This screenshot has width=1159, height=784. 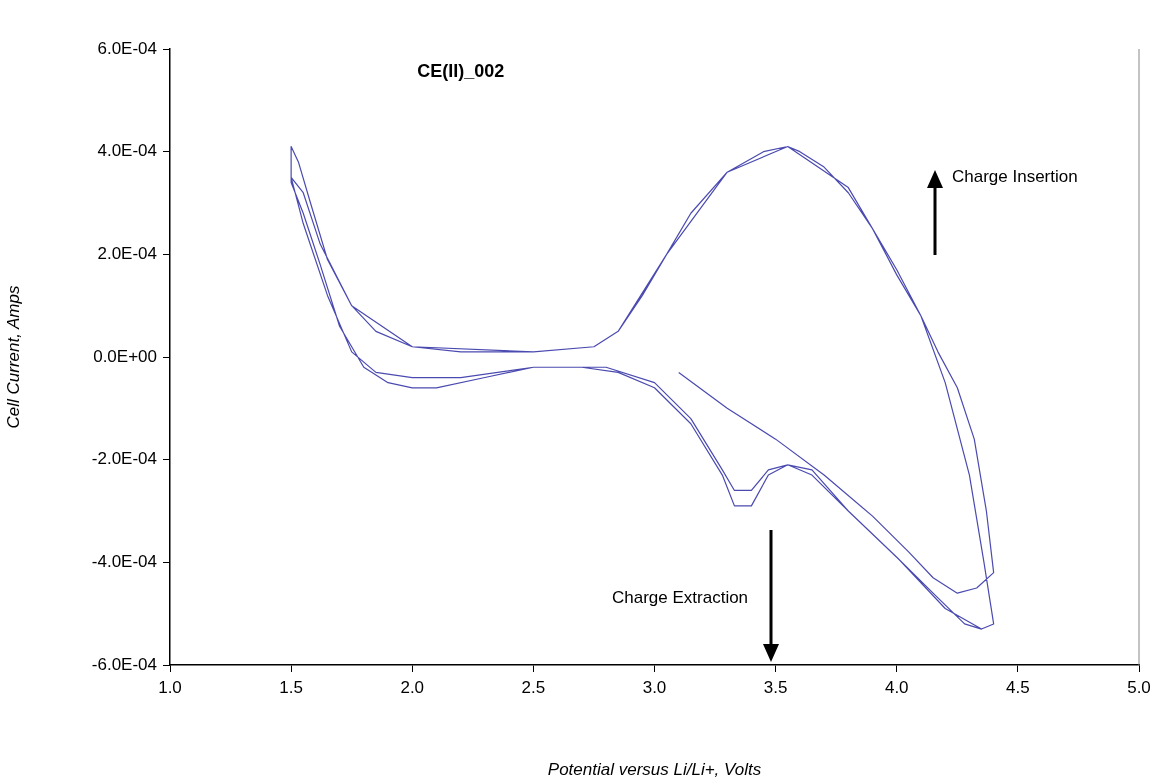 What do you see at coordinates (13, 357) in the screenshot?
I see `y-axis-title: Cell Current, Amps` at bounding box center [13, 357].